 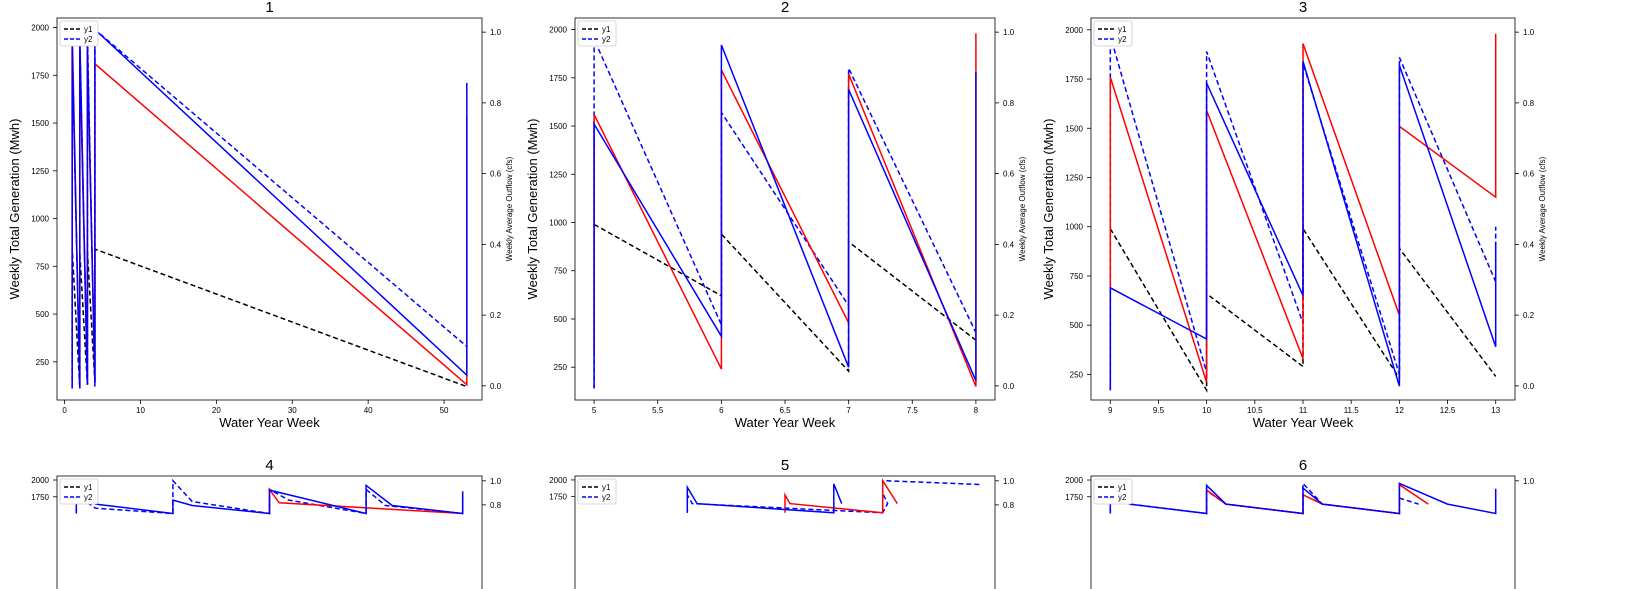 I want to click on x-tick-label: 5.5, so click(x=658, y=410).